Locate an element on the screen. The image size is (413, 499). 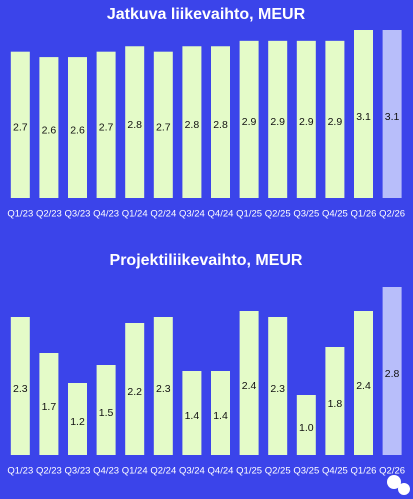
value-label: 1.5 is located at coordinates (106, 413).